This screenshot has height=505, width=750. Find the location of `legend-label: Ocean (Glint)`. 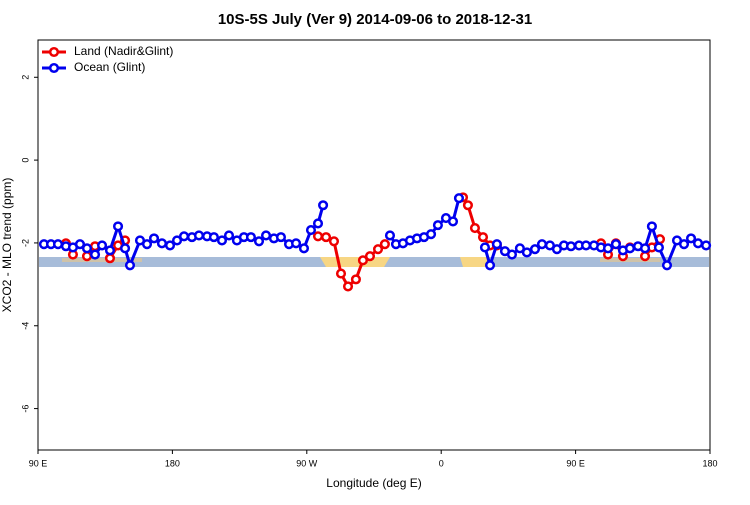

legend-label: Ocean (Glint) is located at coordinates (109, 67).